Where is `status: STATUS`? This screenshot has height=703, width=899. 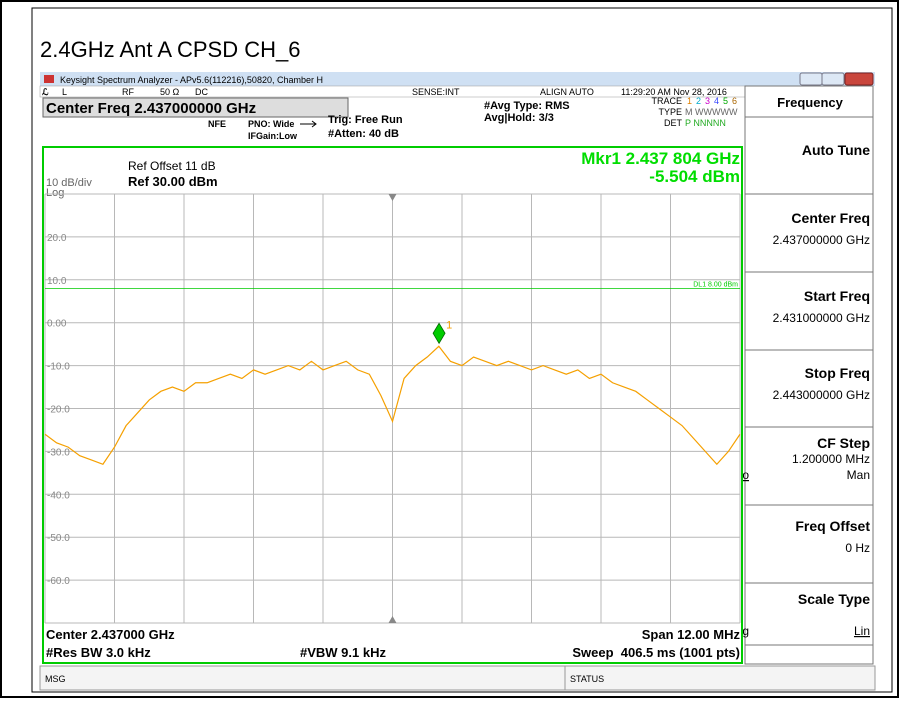 status: STATUS is located at coordinates (587, 679).